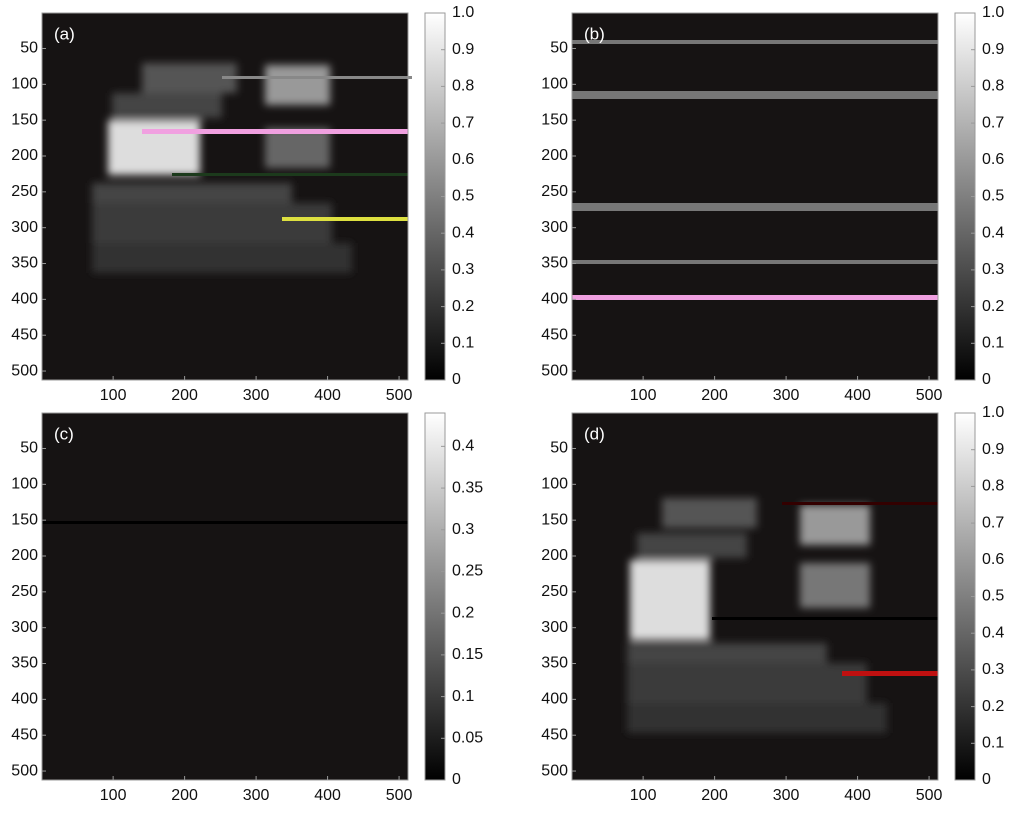 The image size is (1024, 818). I want to click on panel-label: (b), so click(594, 33).